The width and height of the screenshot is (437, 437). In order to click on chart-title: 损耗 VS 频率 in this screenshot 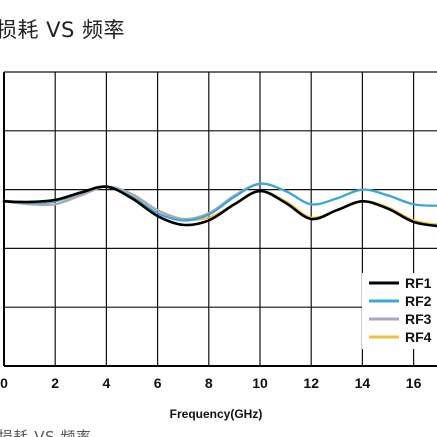, I will do `click(63, 30)`.